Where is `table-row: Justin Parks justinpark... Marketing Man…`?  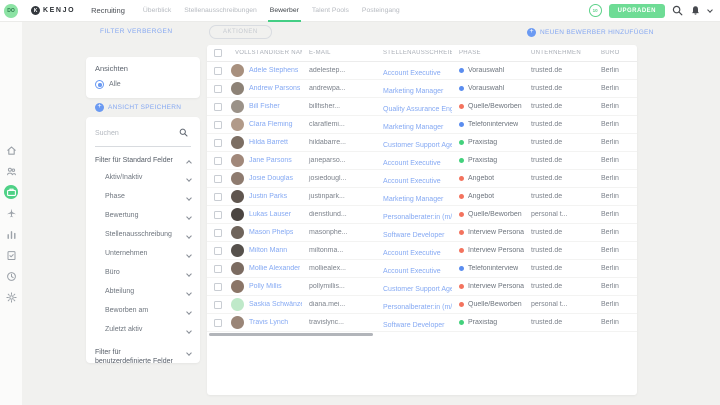
table-row: Justin Parks justinpark... Marketing Man… is located at coordinates (422, 197).